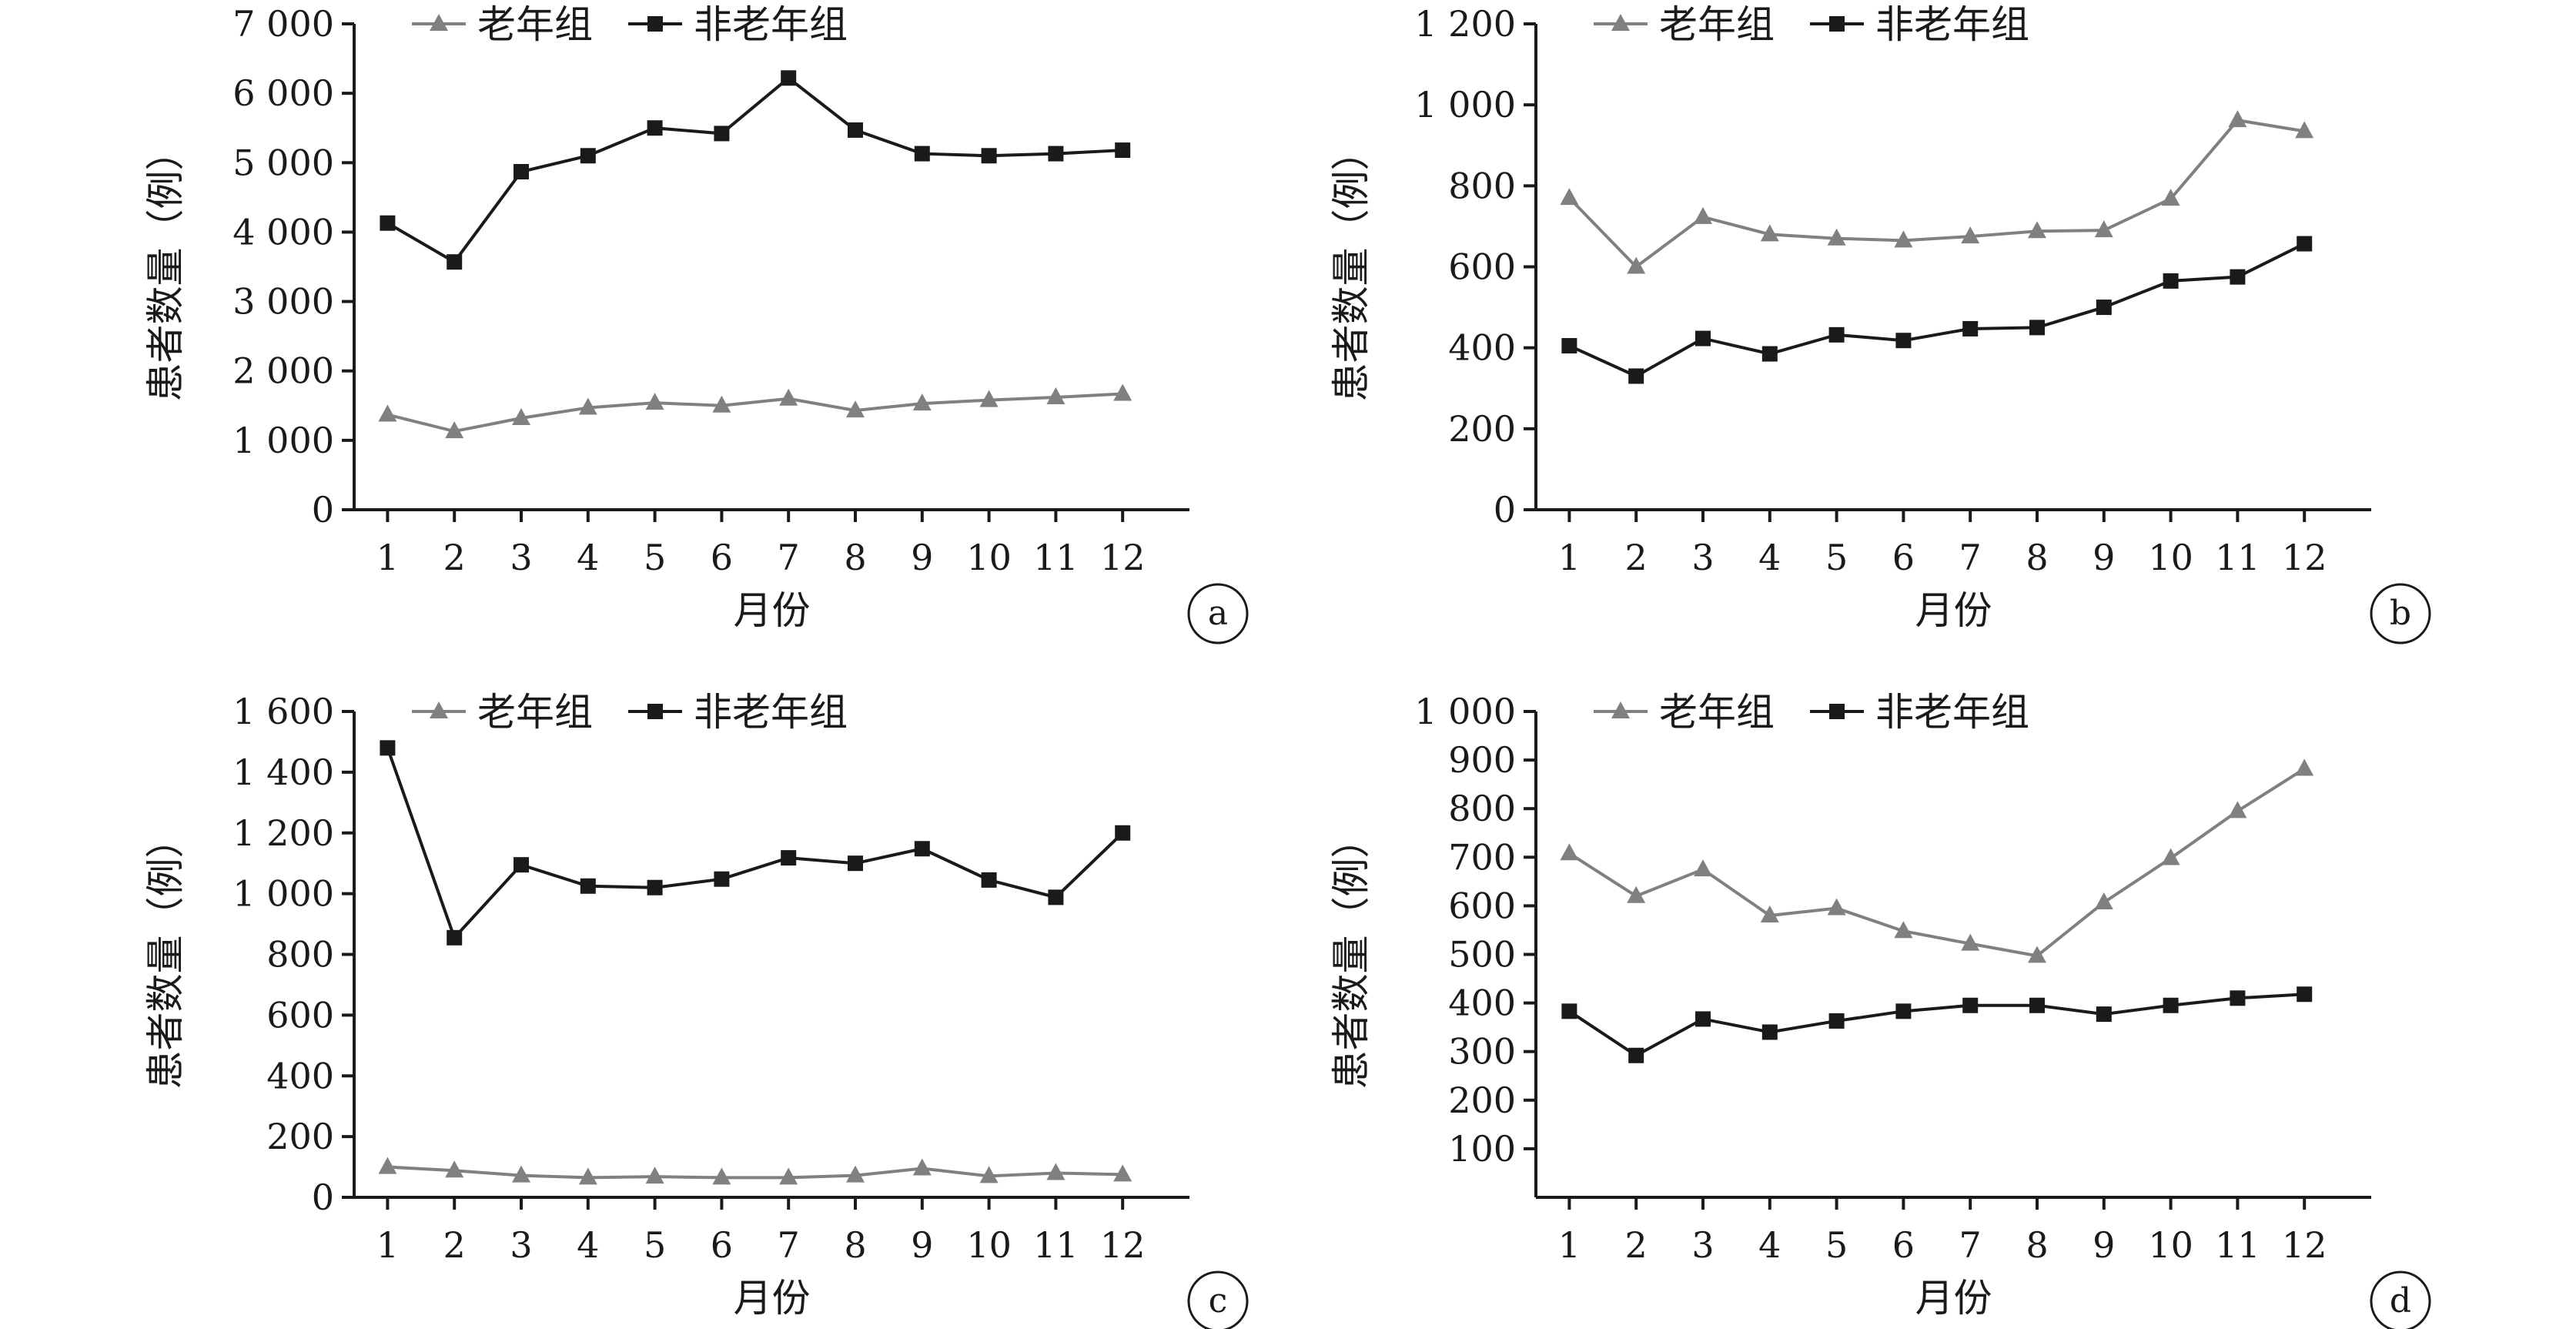  Describe the element at coordinates (1482, 1100) in the screenshot. I see `y-tick-label: 200` at that location.